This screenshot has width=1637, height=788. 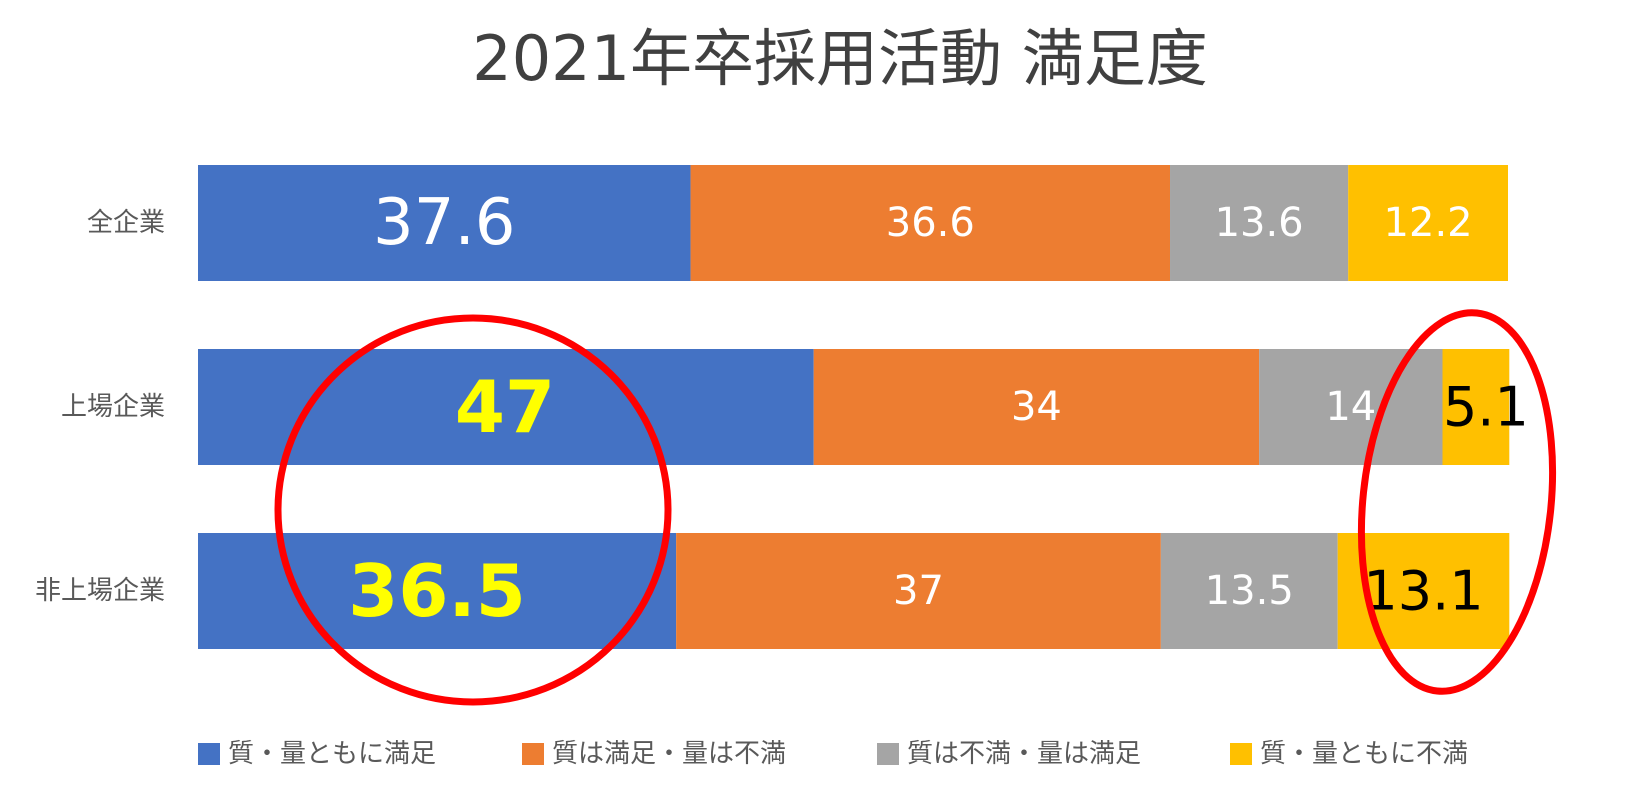 I want to click on data-label: 36.6, so click(x=930, y=223).